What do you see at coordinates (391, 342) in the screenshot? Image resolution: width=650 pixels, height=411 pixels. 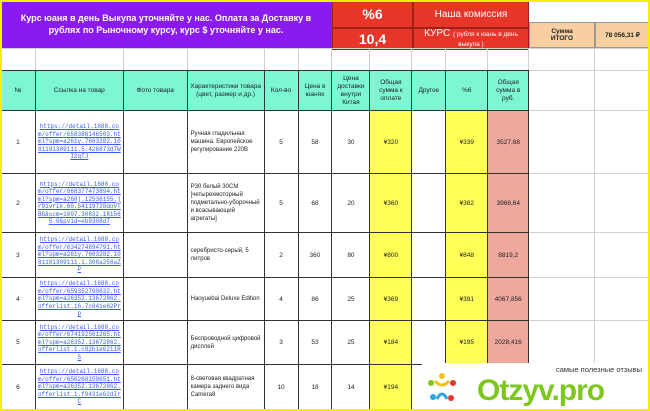 I see `total-to-pay: ¥184` at bounding box center [391, 342].